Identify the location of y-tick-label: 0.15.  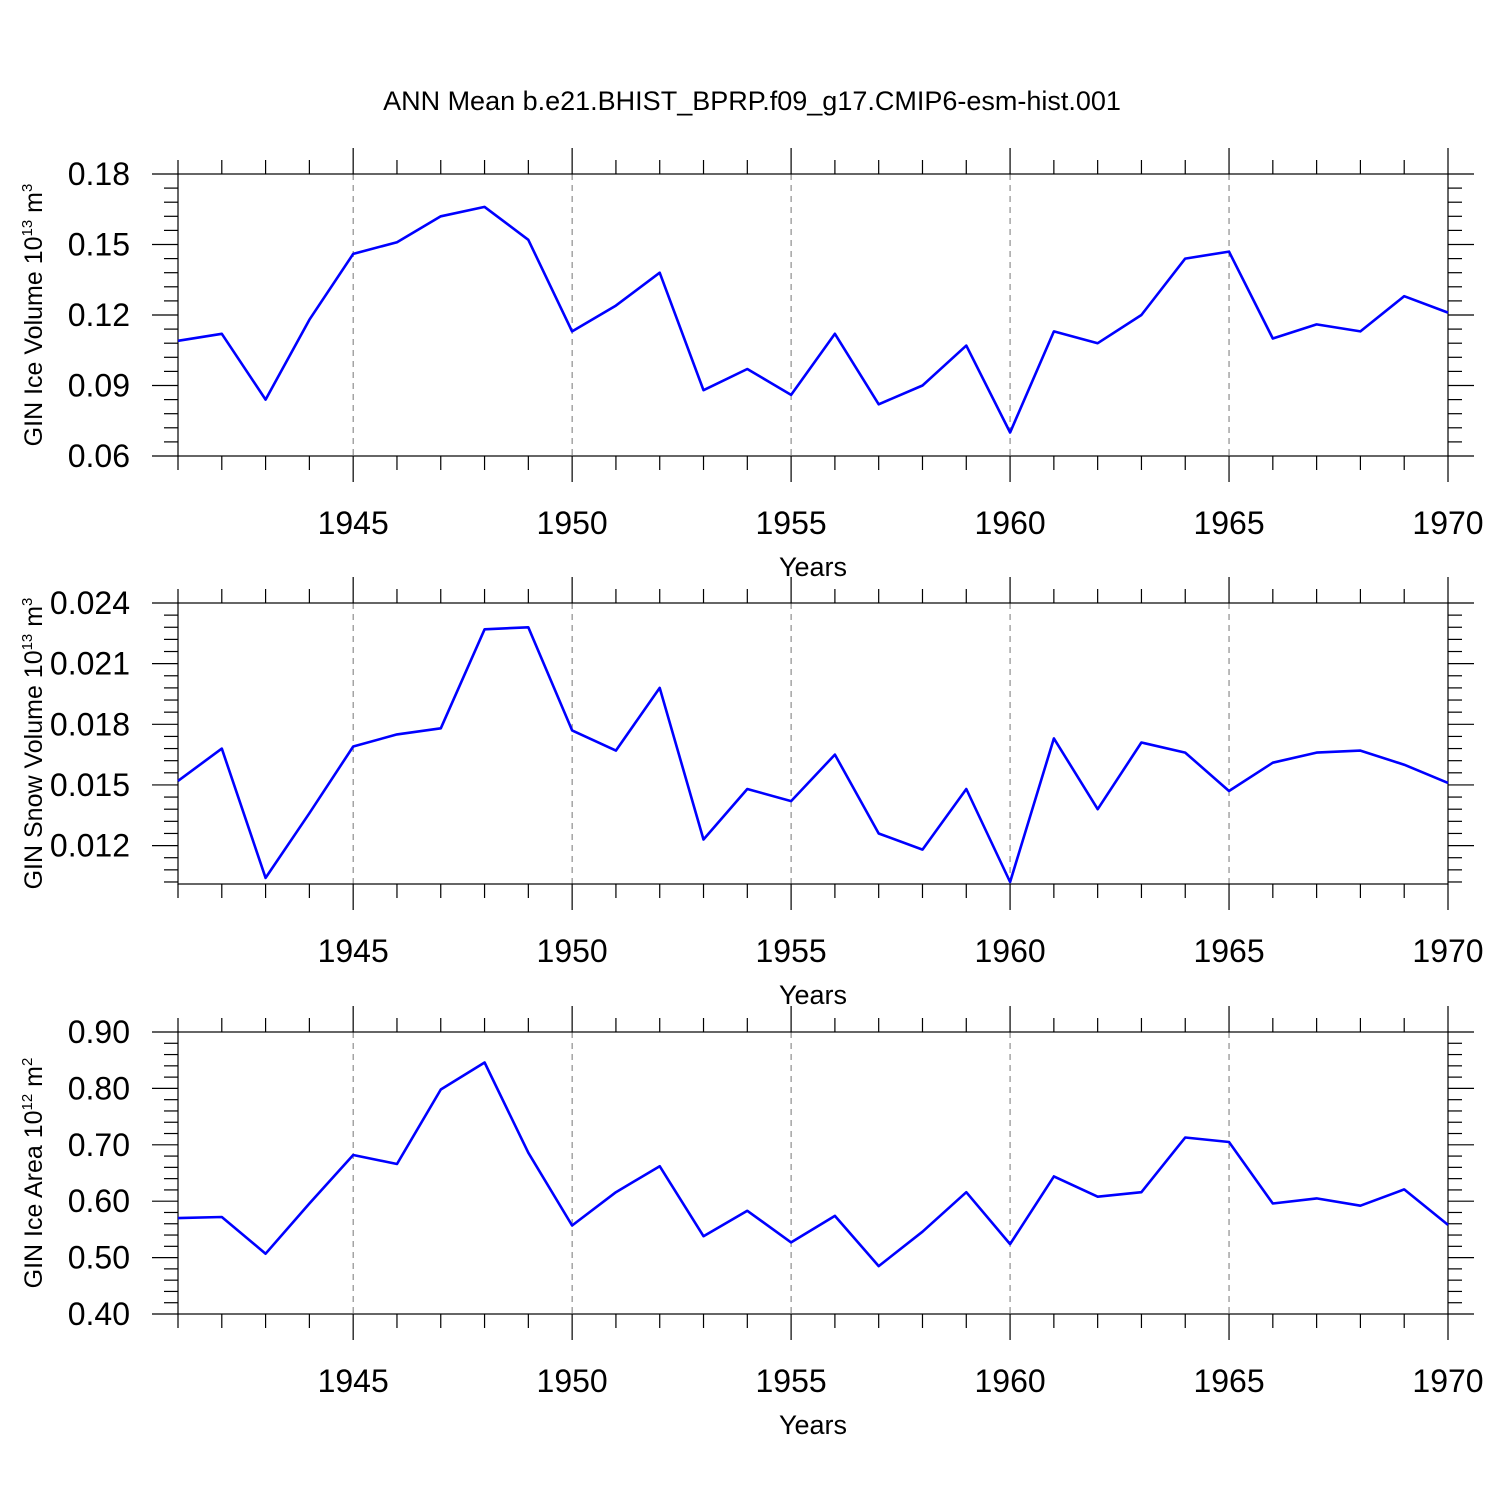
(99, 245).